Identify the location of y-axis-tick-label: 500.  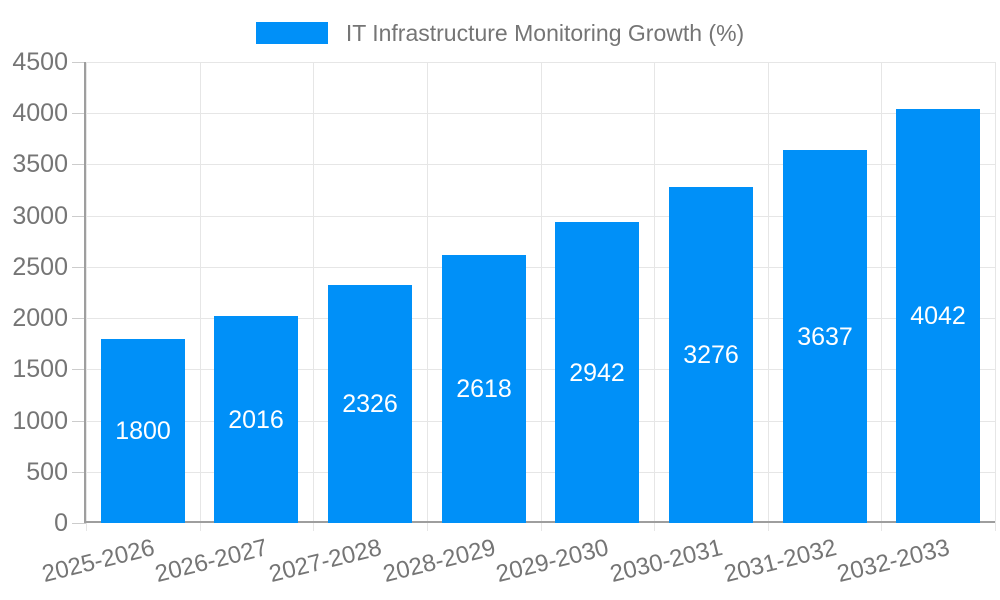
(47, 472).